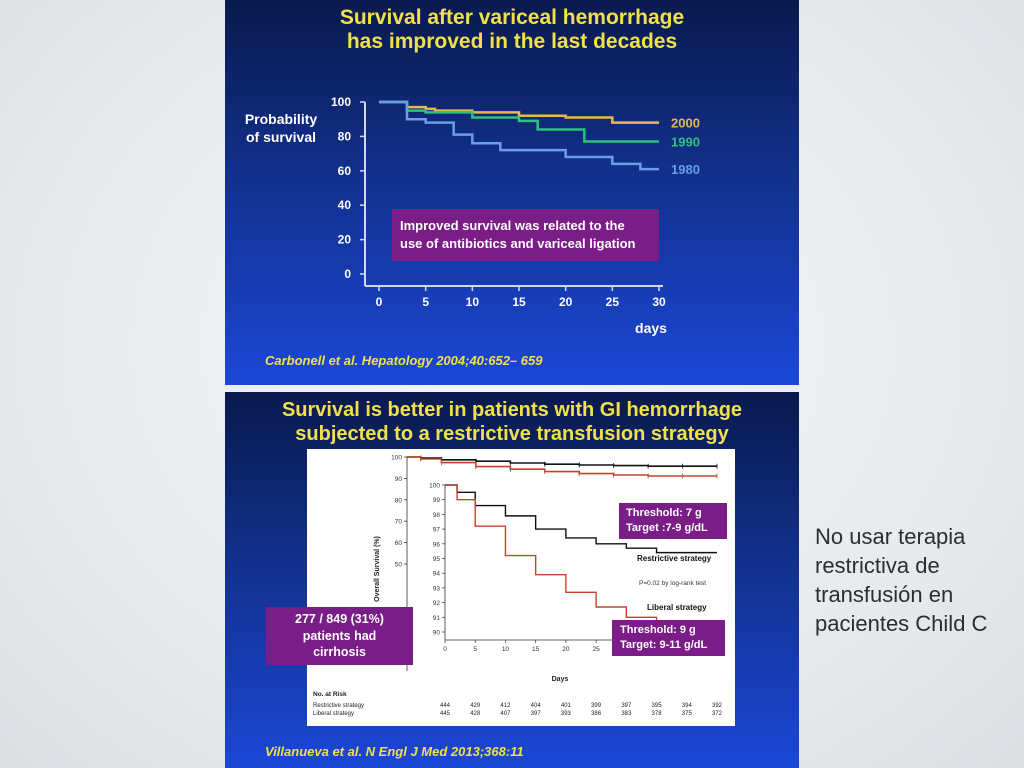  I want to click on inset-series, so click(581, 555).